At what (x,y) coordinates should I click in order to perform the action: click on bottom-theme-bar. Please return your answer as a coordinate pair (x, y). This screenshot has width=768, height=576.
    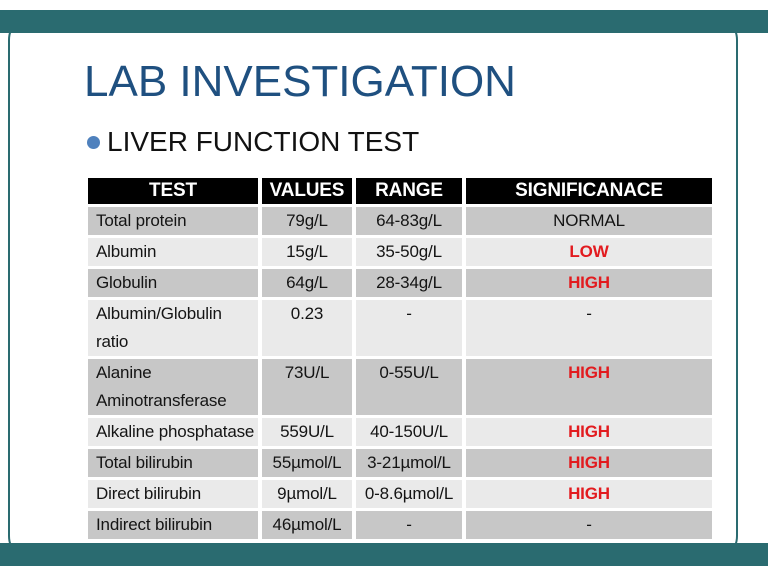
    Looking at the image, I should click on (384, 554).